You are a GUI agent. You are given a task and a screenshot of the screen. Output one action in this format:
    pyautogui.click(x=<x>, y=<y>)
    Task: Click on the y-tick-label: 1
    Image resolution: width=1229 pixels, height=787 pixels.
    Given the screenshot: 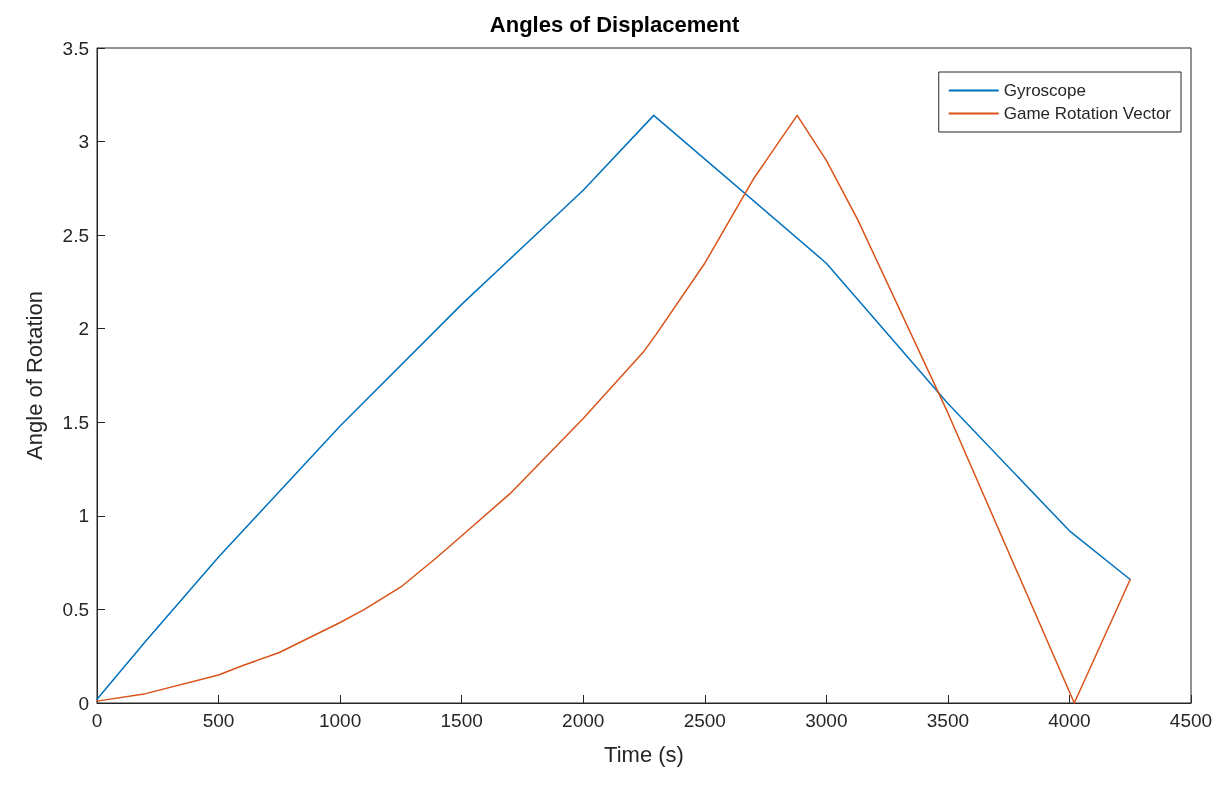 What is the action you would take?
    pyautogui.click(x=83, y=516)
    